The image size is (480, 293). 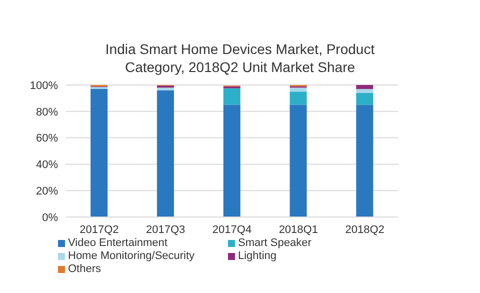 I want to click on x-tick-label: 2017Q4, so click(x=232, y=230).